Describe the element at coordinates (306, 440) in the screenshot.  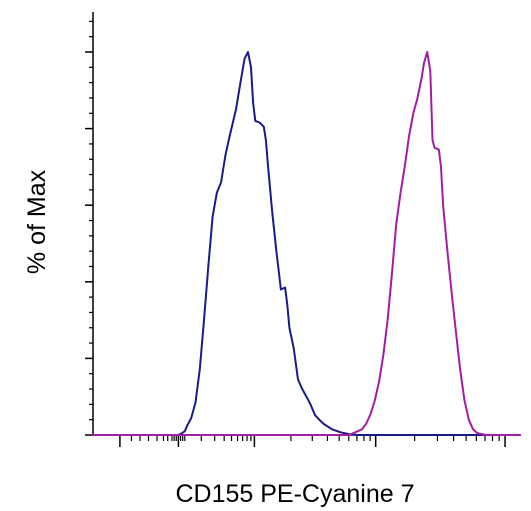
I see `x-axis` at that location.